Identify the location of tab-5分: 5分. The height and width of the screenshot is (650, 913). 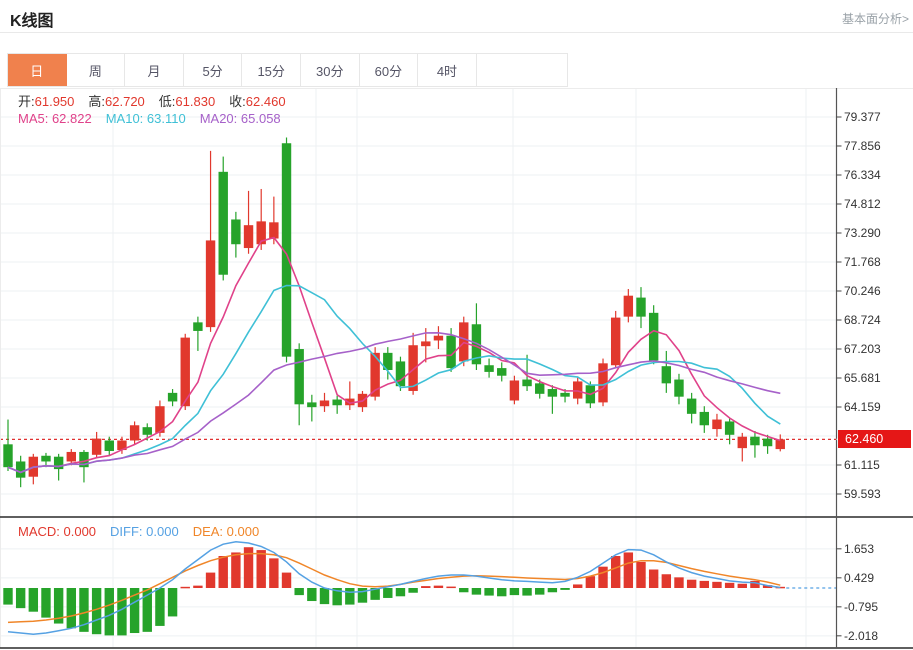
(213, 70).